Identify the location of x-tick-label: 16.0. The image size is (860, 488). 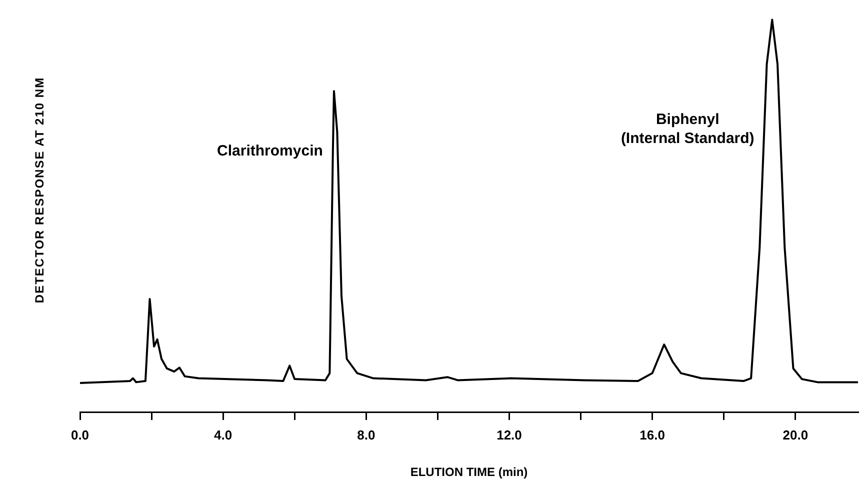
(652, 434).